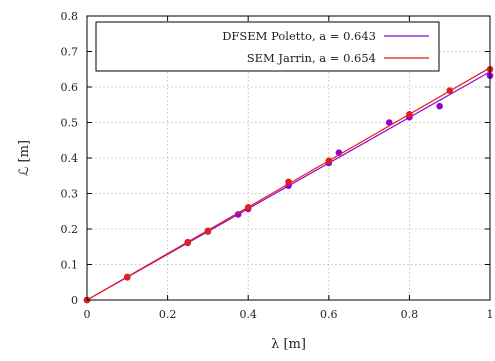  I want to click on y-tick-label: 0.7, so click(70, 52).